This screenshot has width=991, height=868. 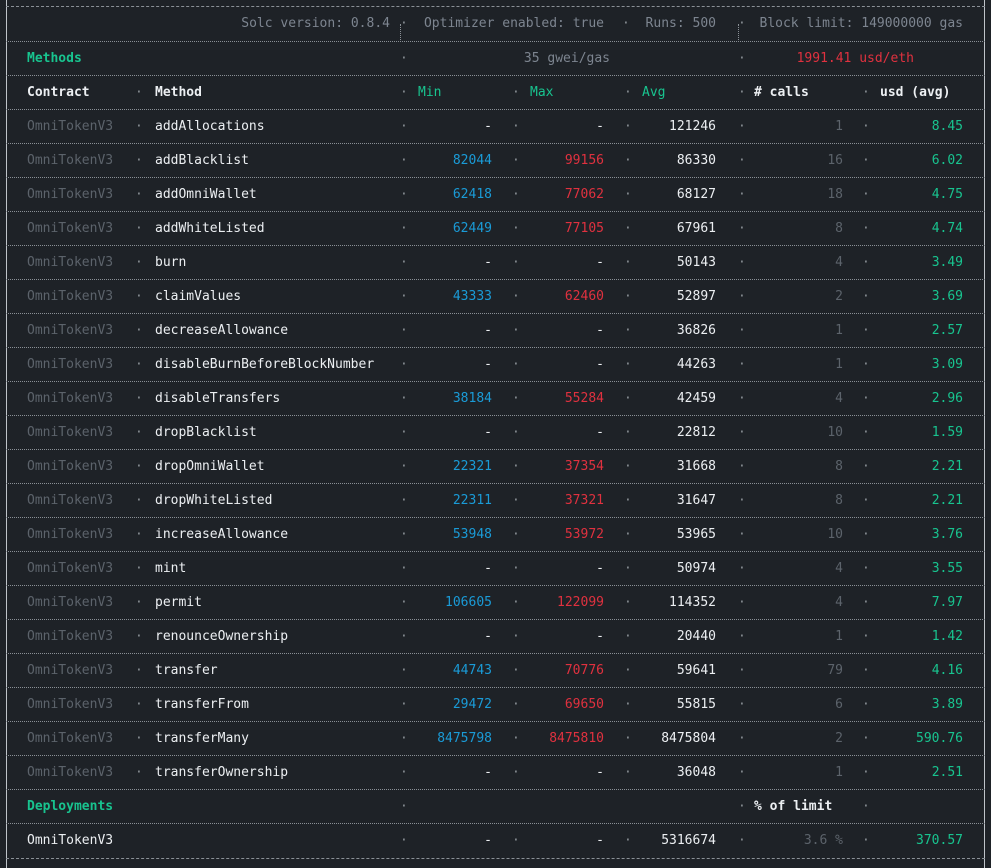 What do you see at coordinates (472, 704) in the screenshot?
I see `min-gas: 29472` at bounding box center [472, 704].